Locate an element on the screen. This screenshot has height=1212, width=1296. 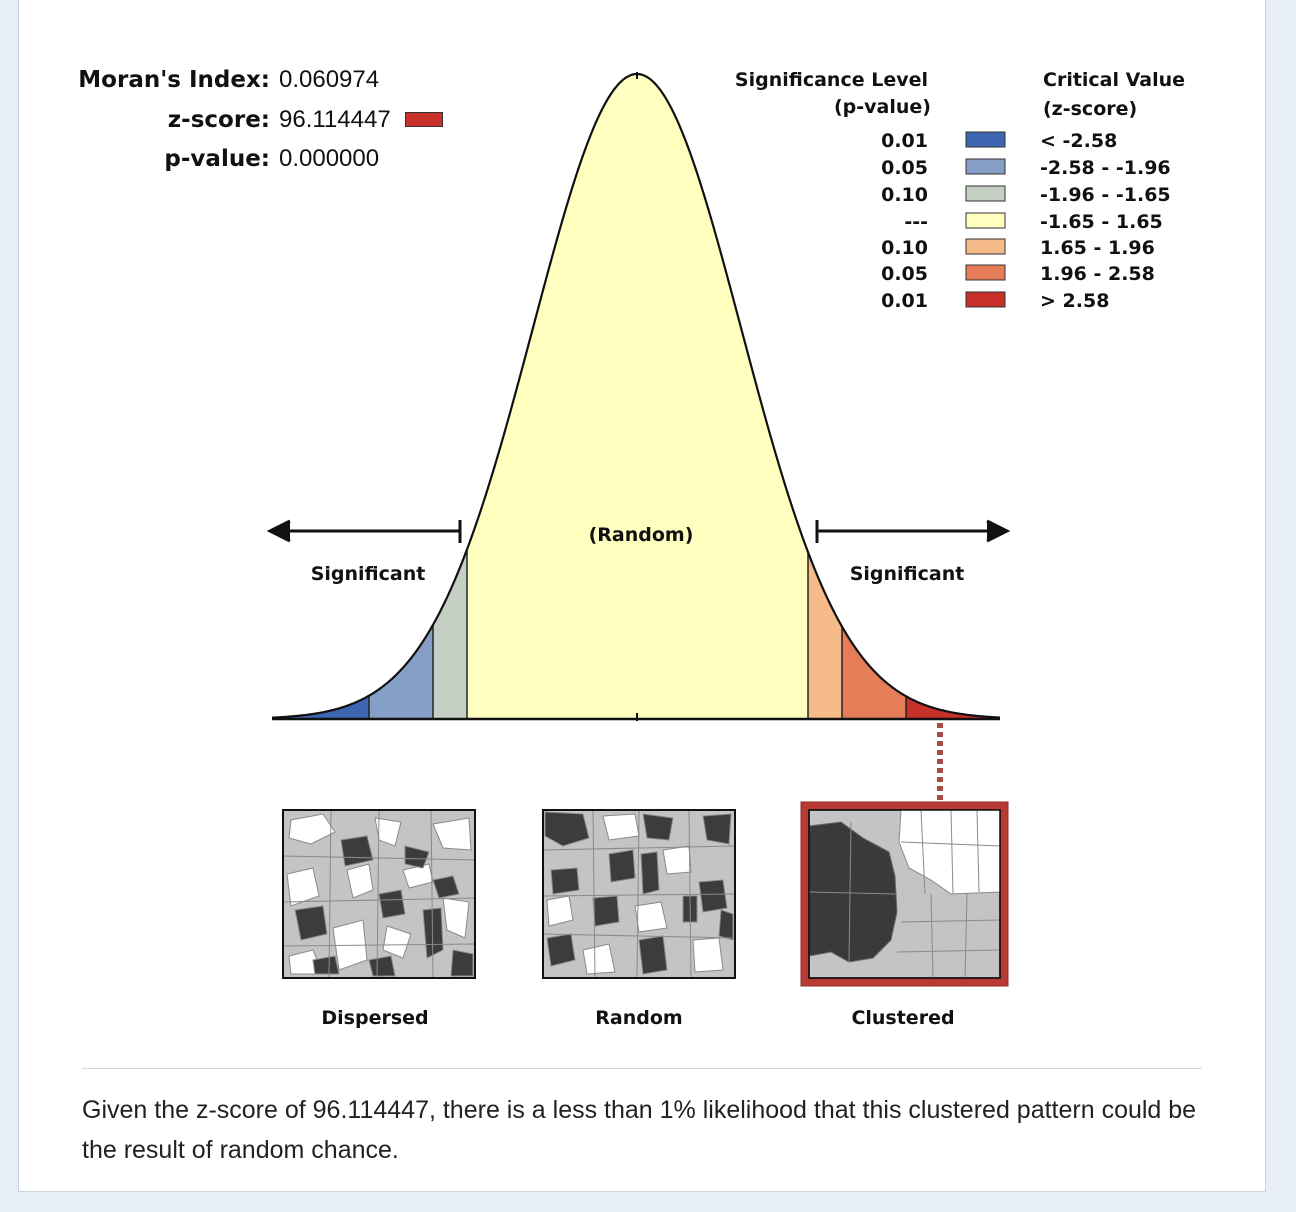
legend-row: 0.05 -2.58 - -1.96 is located at coordinates (1026, 168).